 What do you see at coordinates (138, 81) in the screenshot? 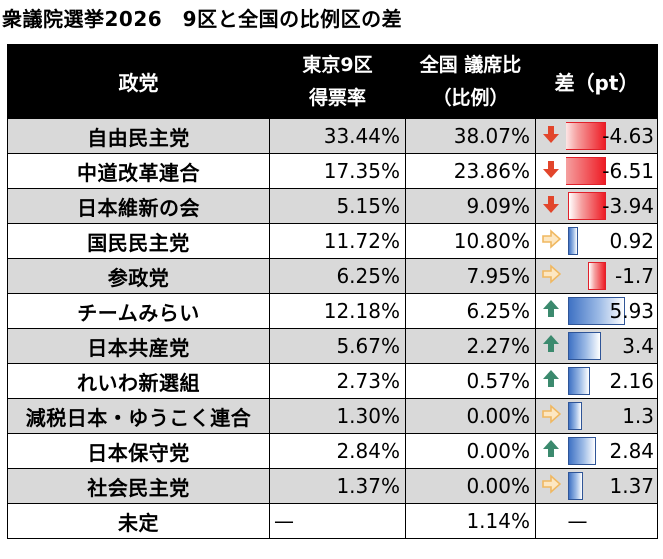
I see `header-party: 政党` at bounding box center [138, 81].